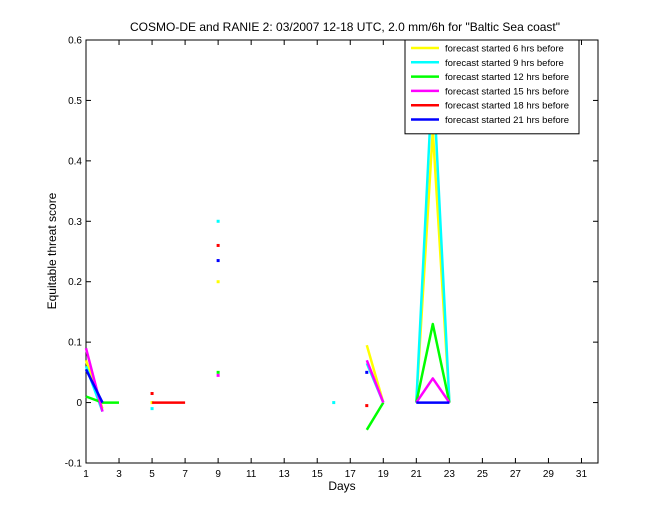  What do you see at coordinates (185, 474) in the screenshot?
I see `x-tick-label: 7` at bounding box center [185, 474].